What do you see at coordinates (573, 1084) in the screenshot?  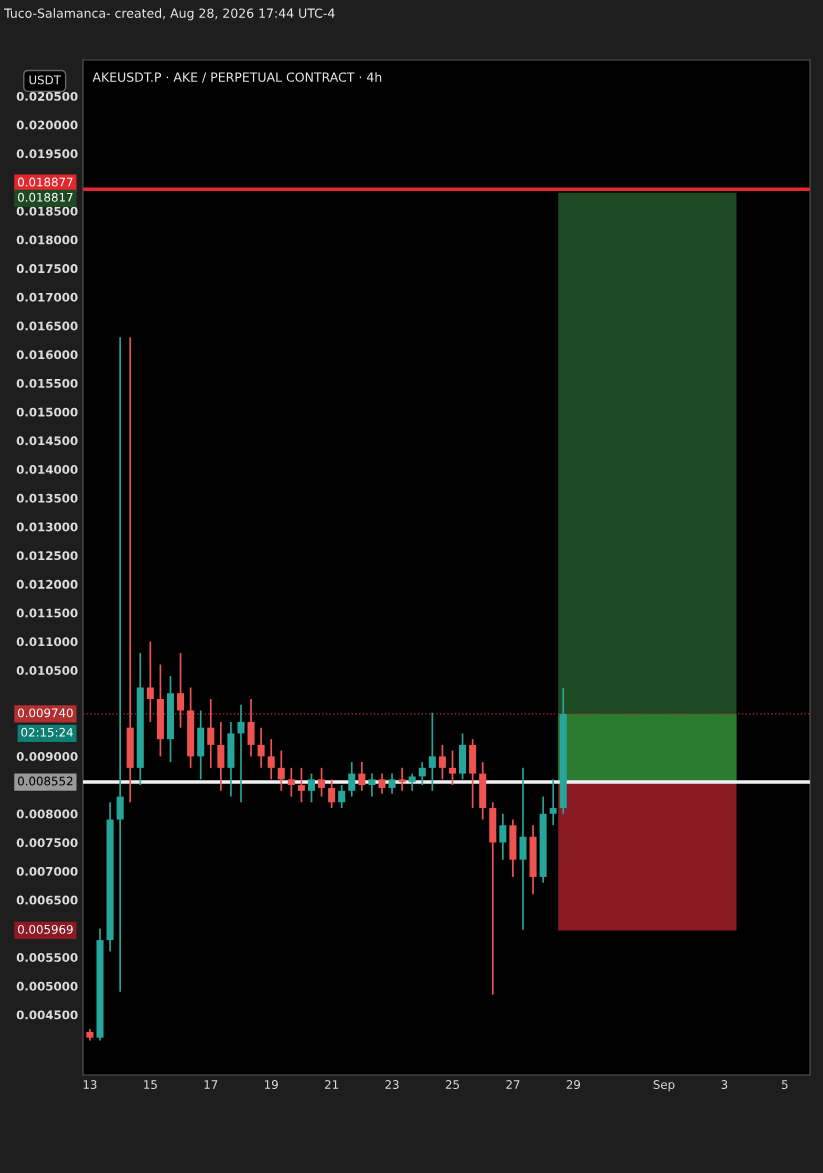 I see `x-tick-label: 29` at bounding box center [573, 1084].